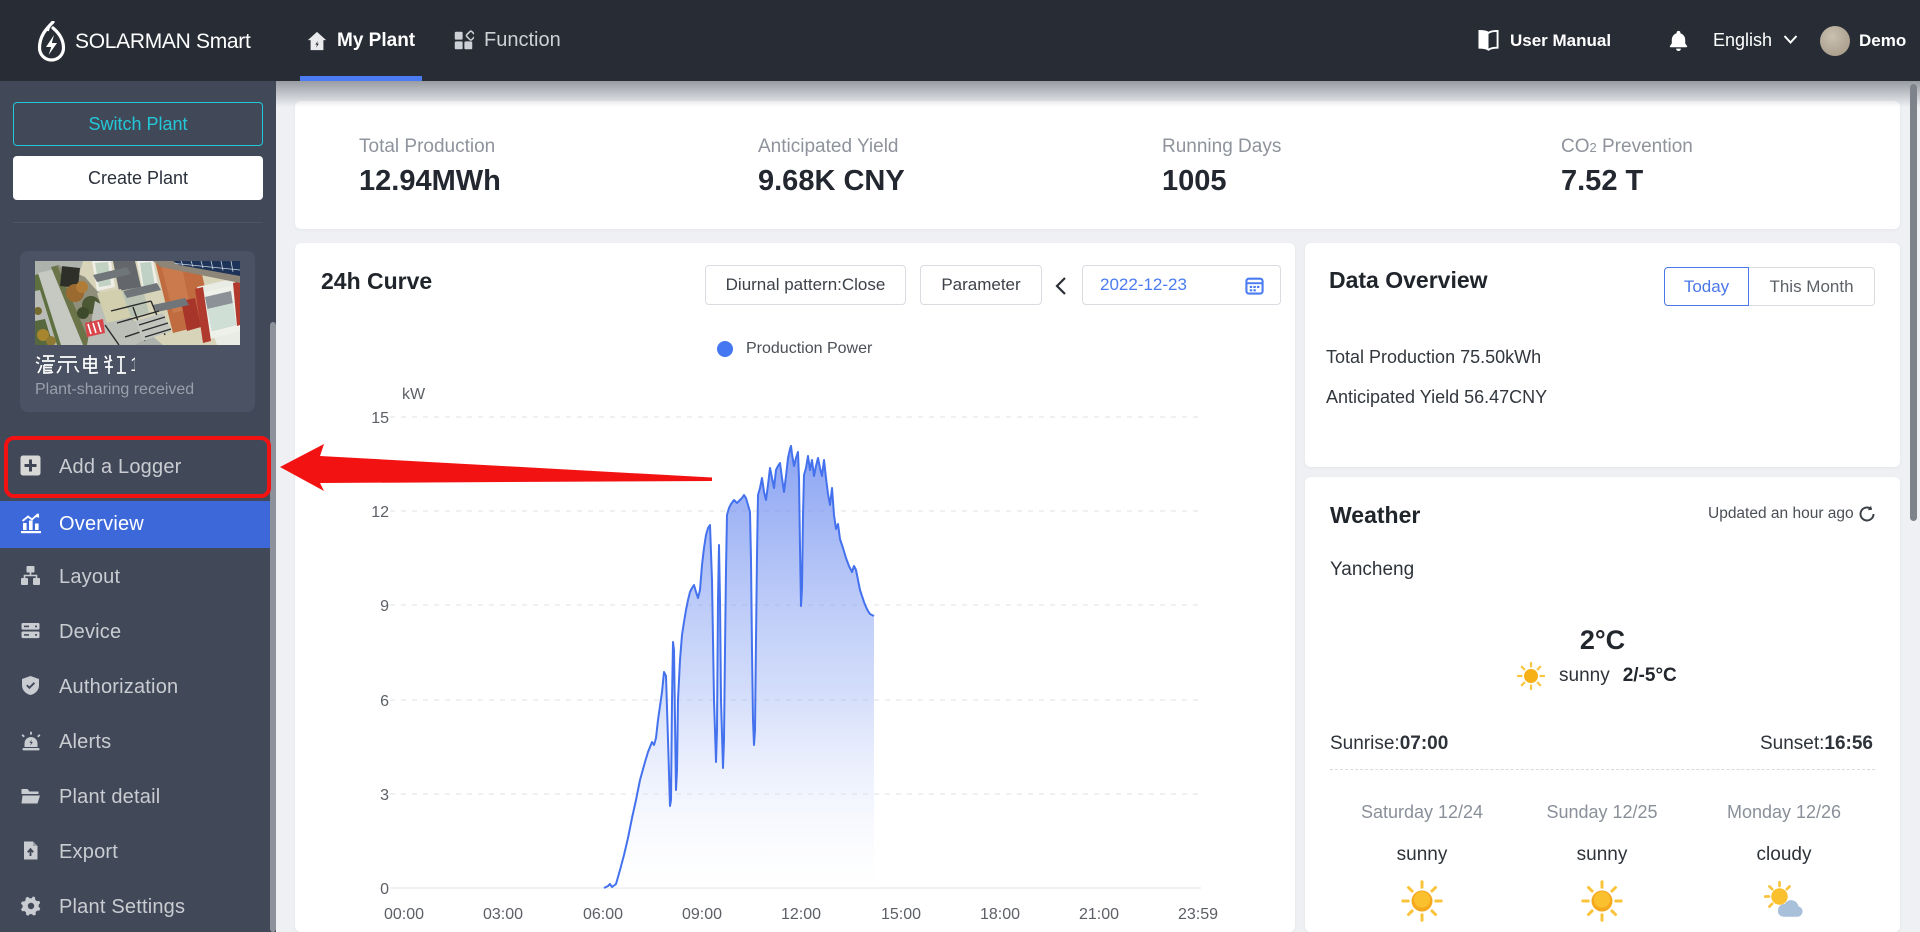 This screenshot has width=1920, height=932. What do you see at coordinates (380, 512) in the screenshot?
I see `svg-text: 12` at bounding box center [380, 512].